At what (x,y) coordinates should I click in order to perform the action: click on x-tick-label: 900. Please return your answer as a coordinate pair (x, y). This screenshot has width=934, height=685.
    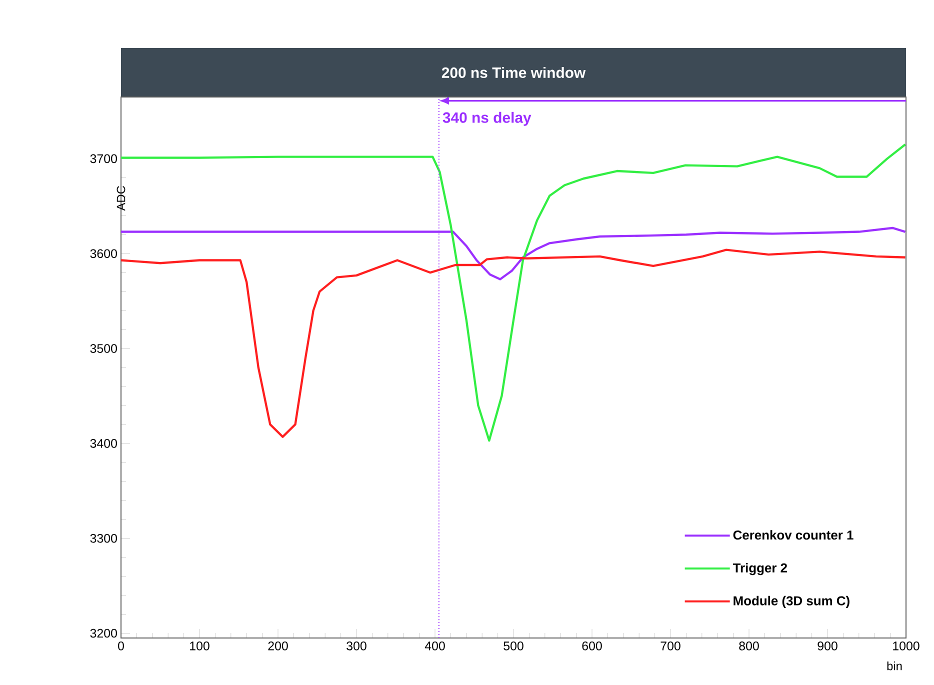
    Looking at the image, I should click on (828, 646).